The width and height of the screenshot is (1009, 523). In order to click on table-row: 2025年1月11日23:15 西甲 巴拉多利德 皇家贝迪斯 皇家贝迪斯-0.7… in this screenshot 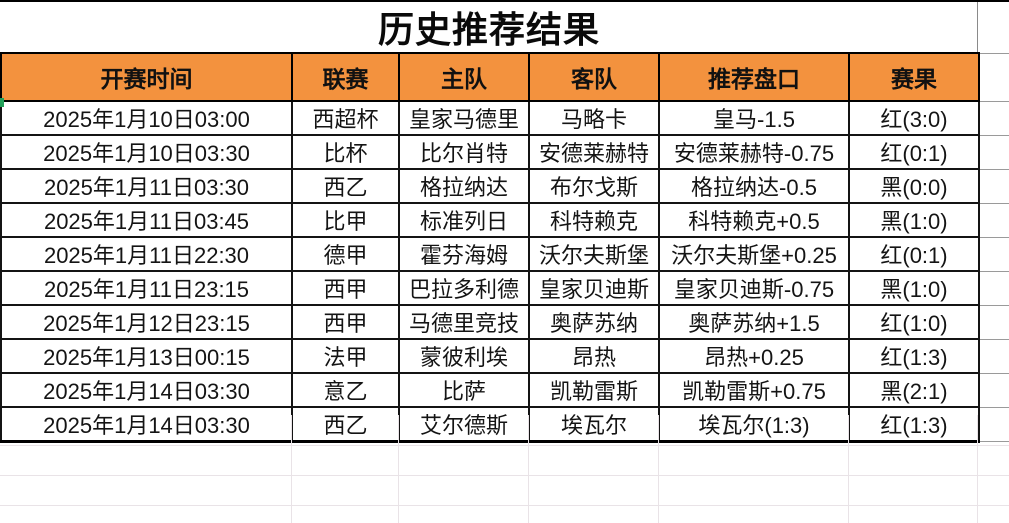, I will do `click(504, 288)`.